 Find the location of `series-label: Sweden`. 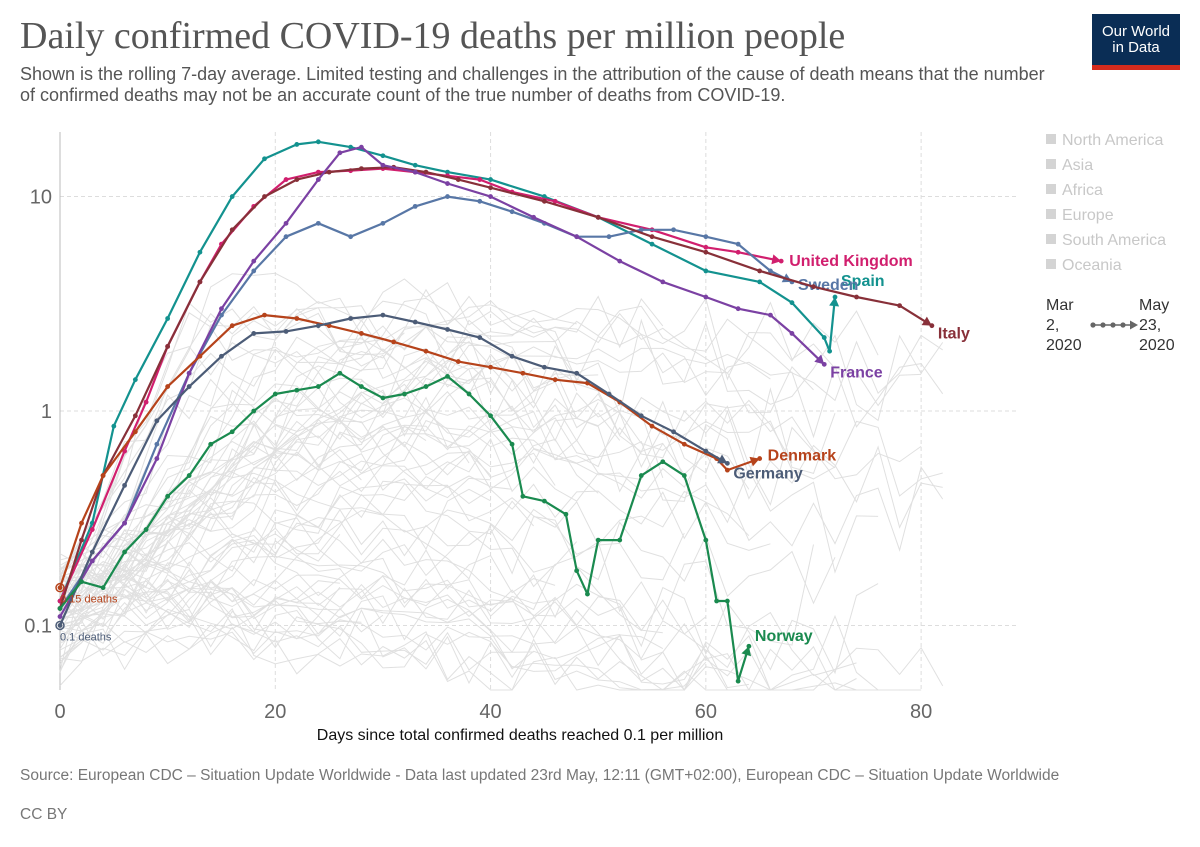

series-label: Sweden is located at coordinates (828, 285).